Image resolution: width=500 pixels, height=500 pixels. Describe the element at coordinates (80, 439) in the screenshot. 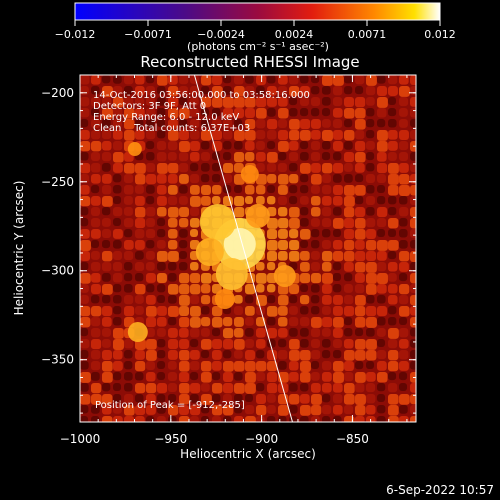

I see `x-tick-label: −1000` at that location.